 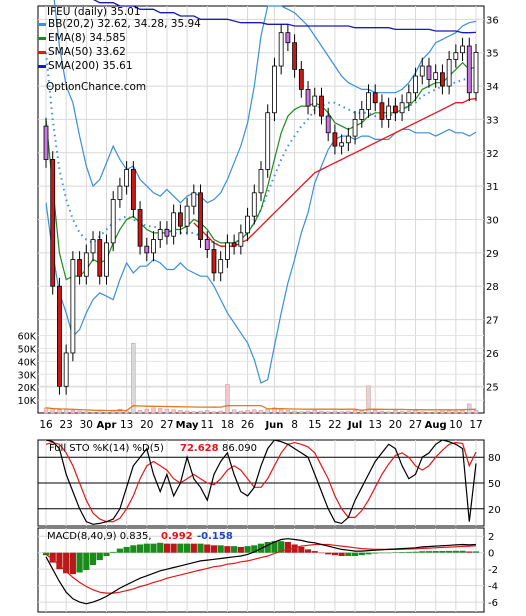 What do you see at coordinates (294, 425) in the screenshot?
I see `x-tick-label: 8` at bounding box center [294, 425].